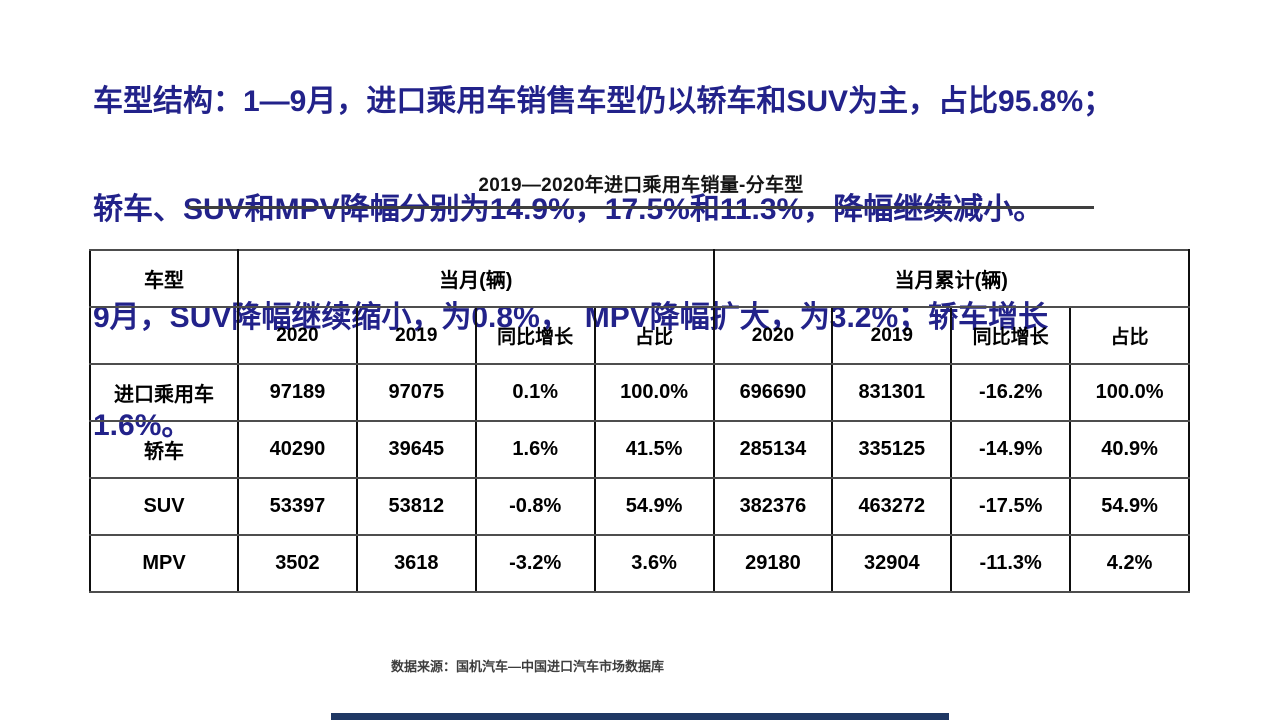 This screenshot has height=720, width=1280. I want to click on table-title-block: 2019—2020年进口乘用车销量-分车型, so click(641, 189).